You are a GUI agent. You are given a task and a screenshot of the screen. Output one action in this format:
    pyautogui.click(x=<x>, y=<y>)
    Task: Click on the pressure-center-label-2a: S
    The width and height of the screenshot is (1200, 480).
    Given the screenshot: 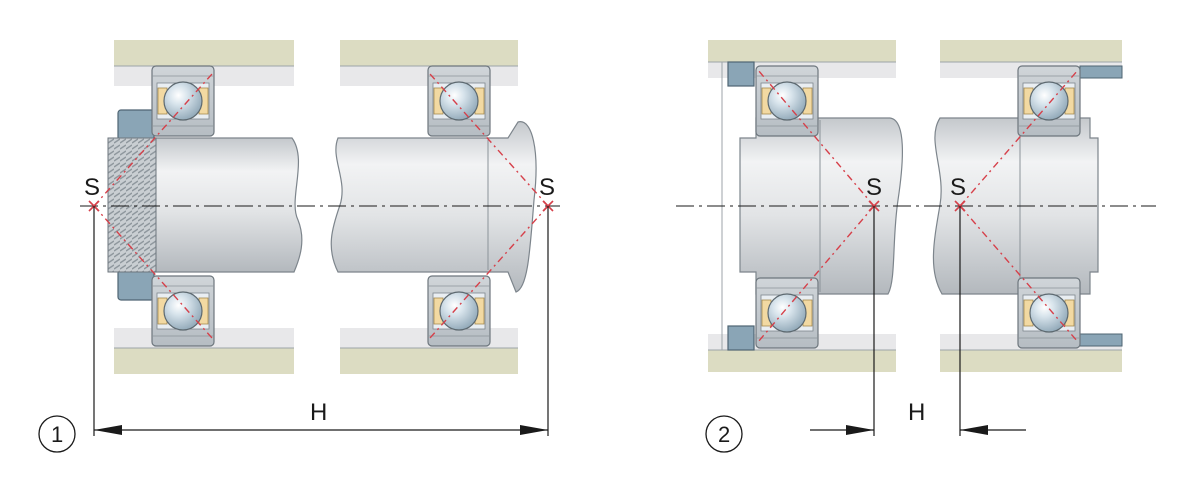 What is the action you would take?
    pyautogui.click(x=874, y=187)
    